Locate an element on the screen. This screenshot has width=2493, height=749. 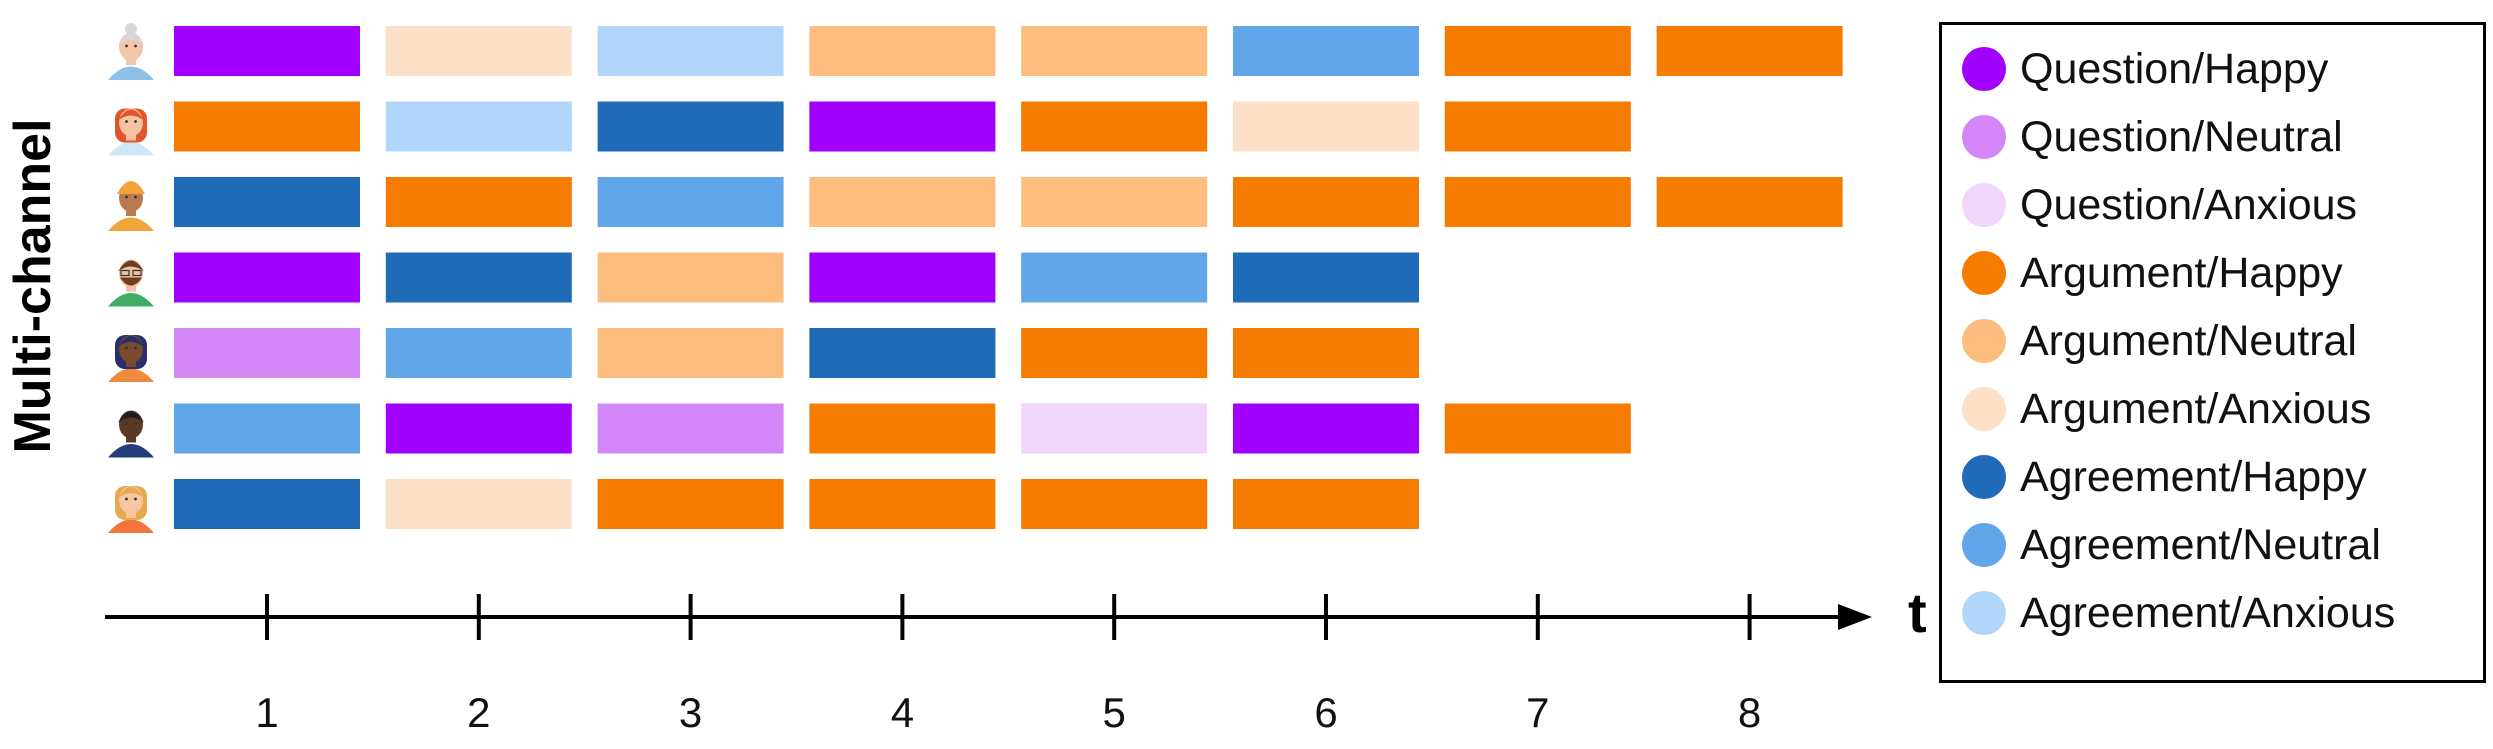
tick-label: 6 is located at coordinates (1325, 712).